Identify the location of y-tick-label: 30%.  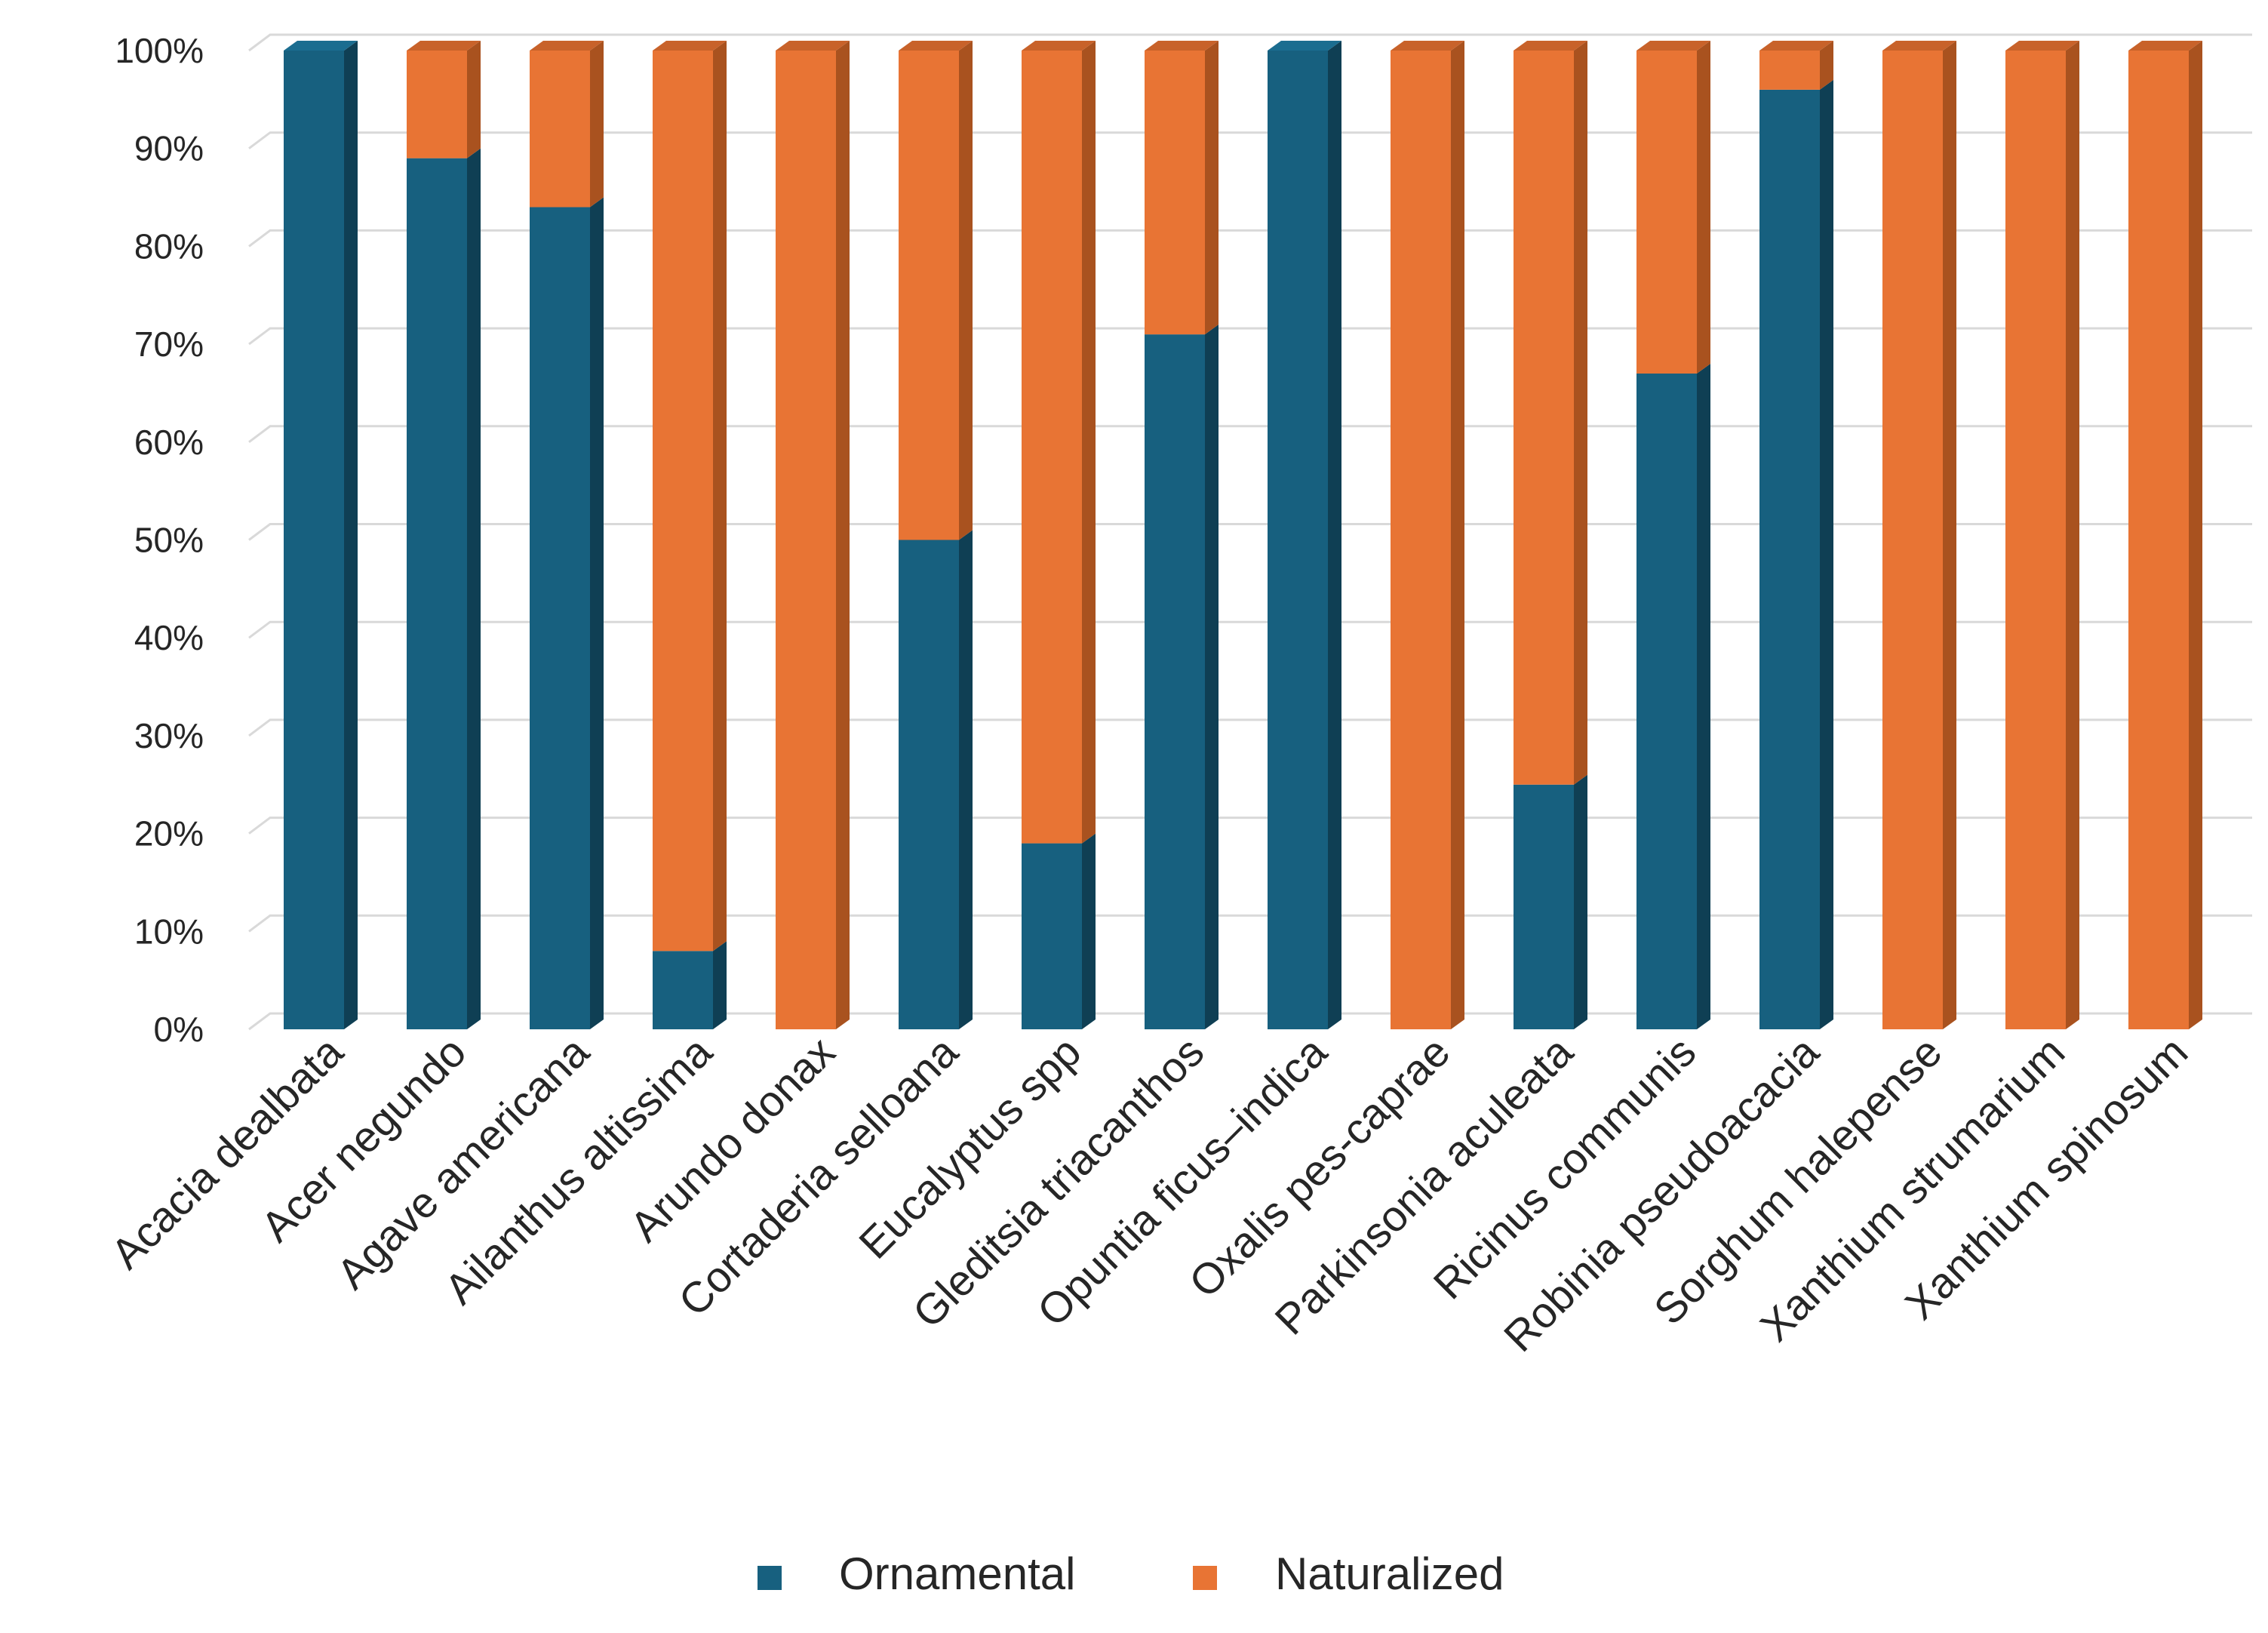
(169, 735).